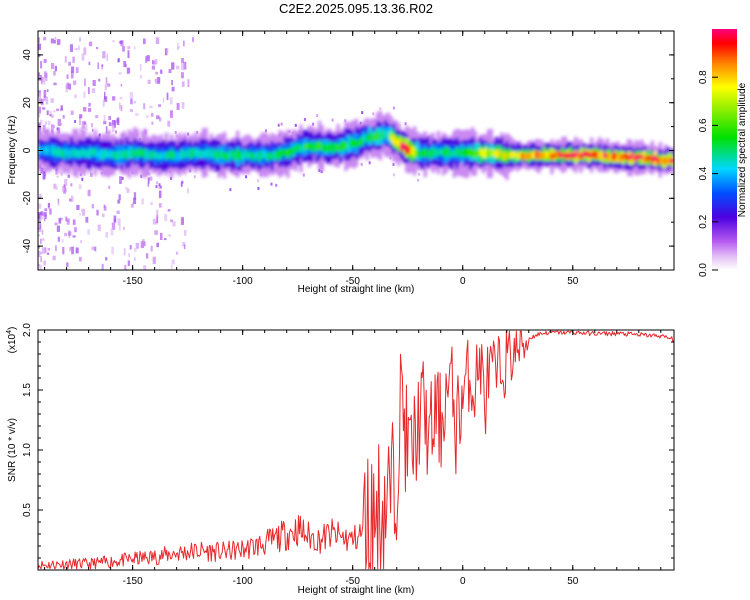 Image resolution: width=750 pixels, height=600 pixels. I want to click on snr-x-tick-label: -50, so click(352, 581).